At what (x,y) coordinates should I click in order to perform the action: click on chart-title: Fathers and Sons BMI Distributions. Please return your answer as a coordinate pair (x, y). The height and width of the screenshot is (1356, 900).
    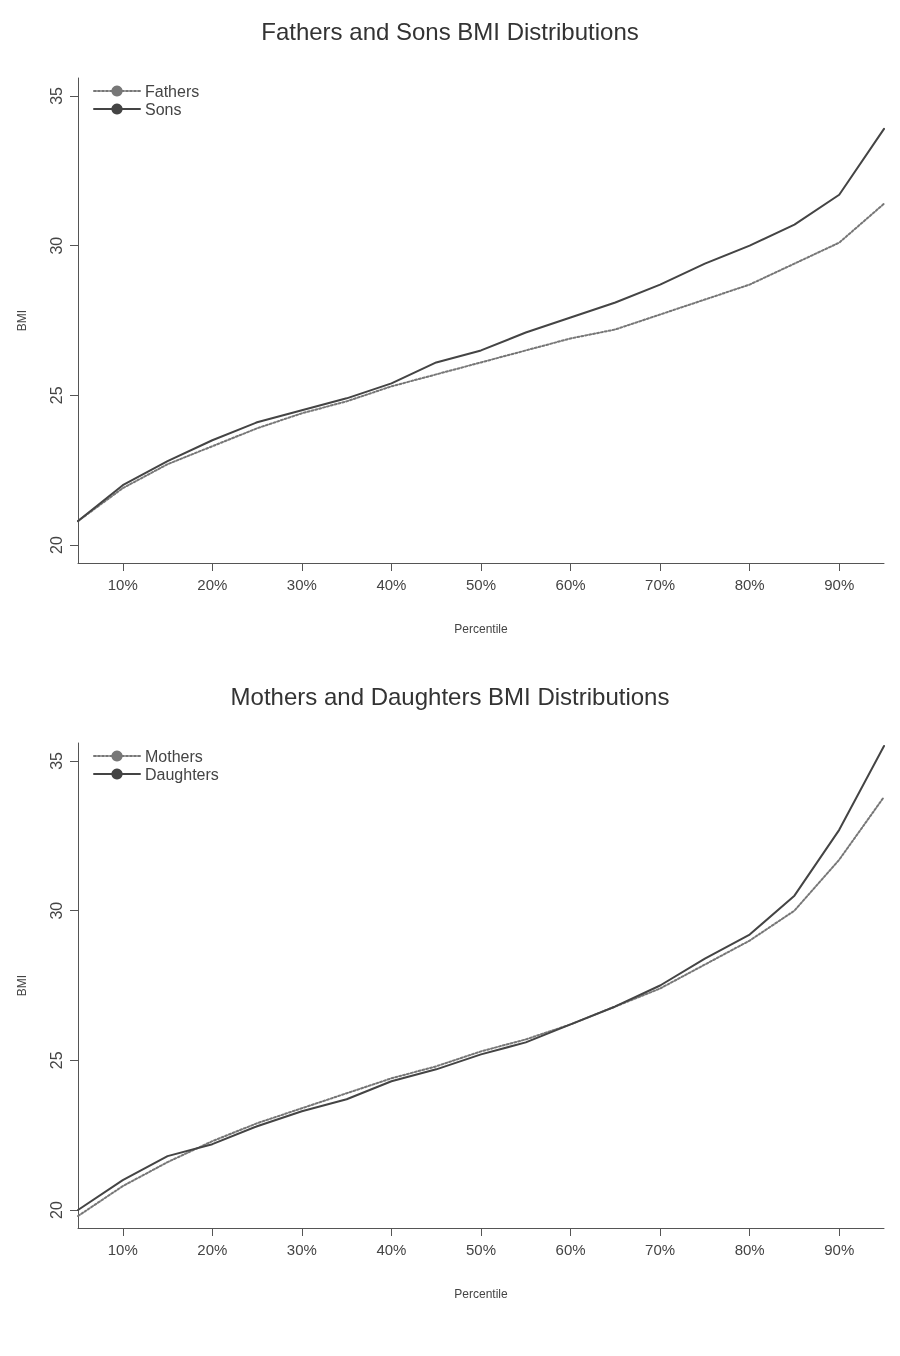
    Looking at the image, I should click on (450, 31).